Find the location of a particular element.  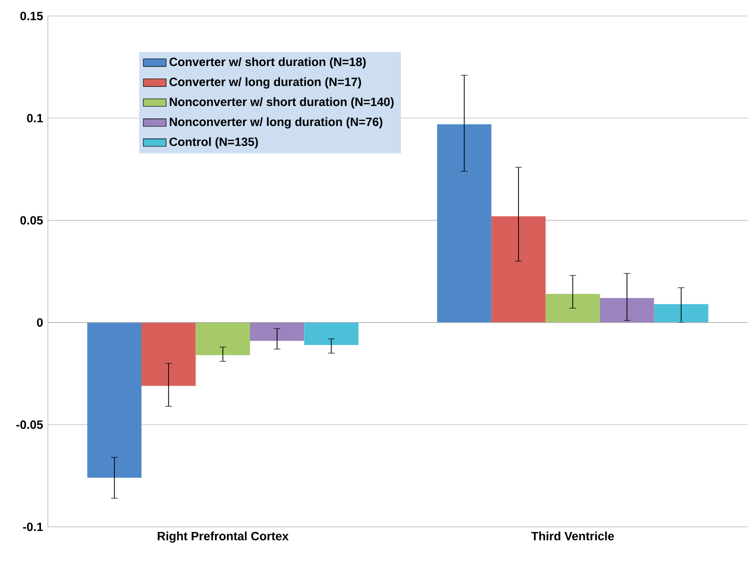

legend-label: Converter w/ short duration (N=18) is located at coordinates (268, 62).